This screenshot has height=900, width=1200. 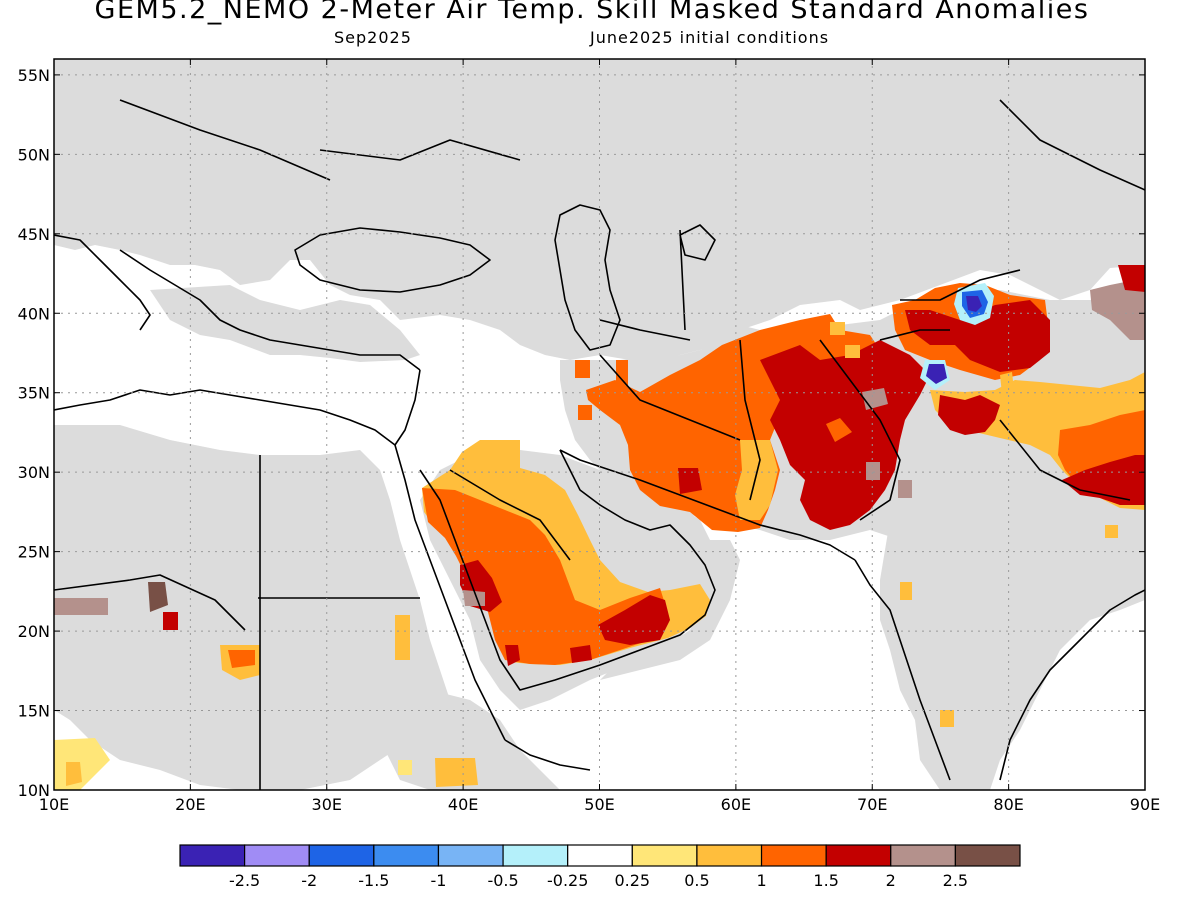 What do you see at coordinates (373, 880) in the screenshot?
I see `colorbar-label: -1.5` at bounding box center [373, 880].